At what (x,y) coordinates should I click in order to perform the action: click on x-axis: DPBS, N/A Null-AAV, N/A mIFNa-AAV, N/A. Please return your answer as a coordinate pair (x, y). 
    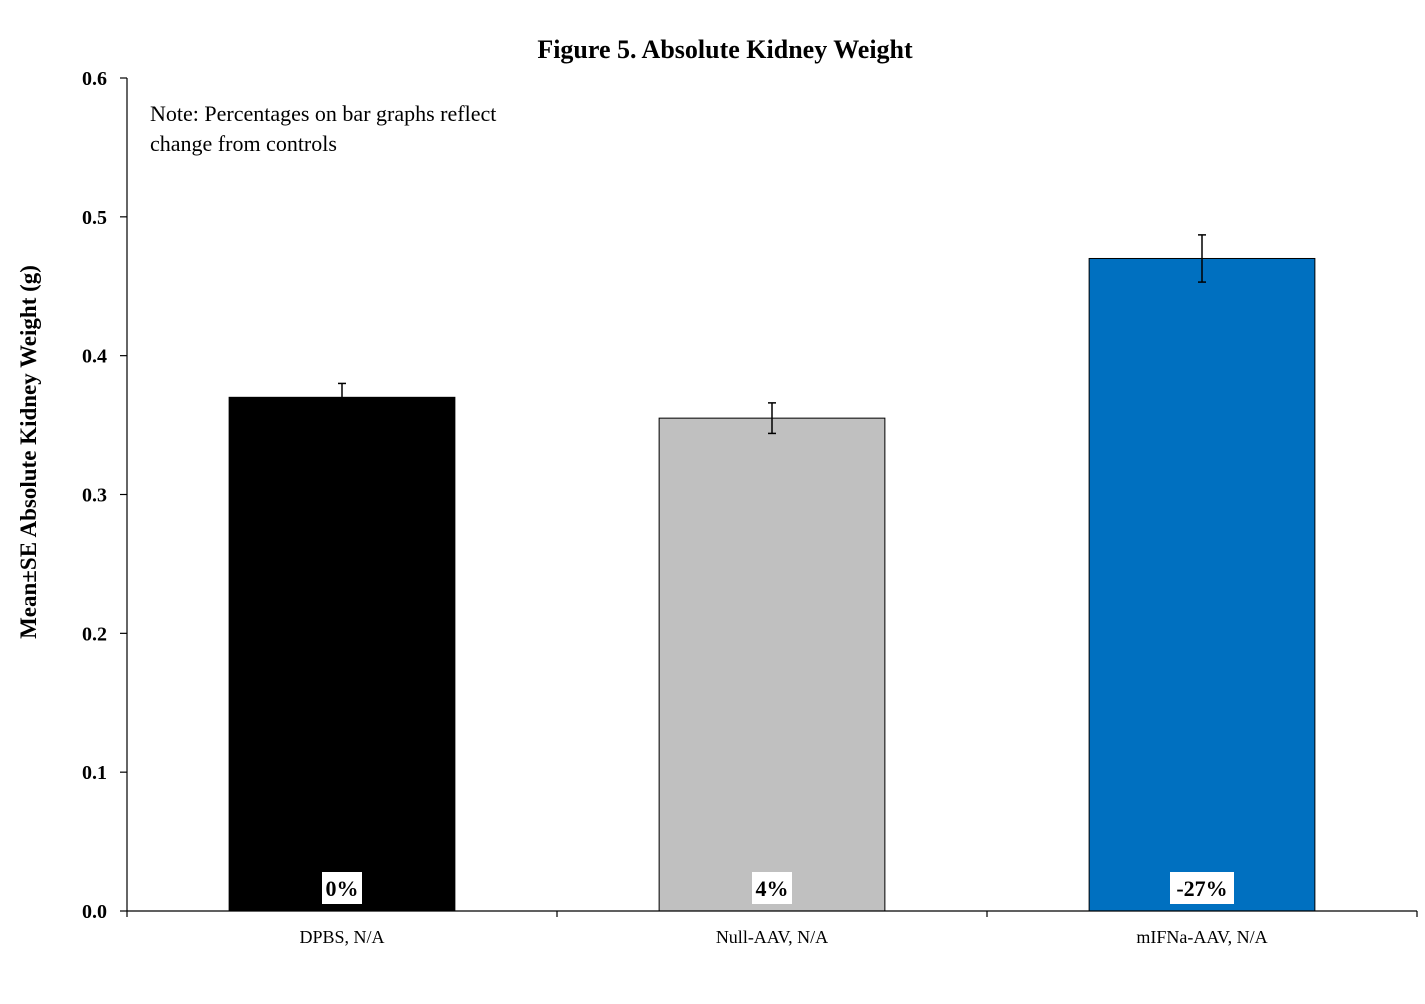
    Looking at the image, I should click on (772, 928).